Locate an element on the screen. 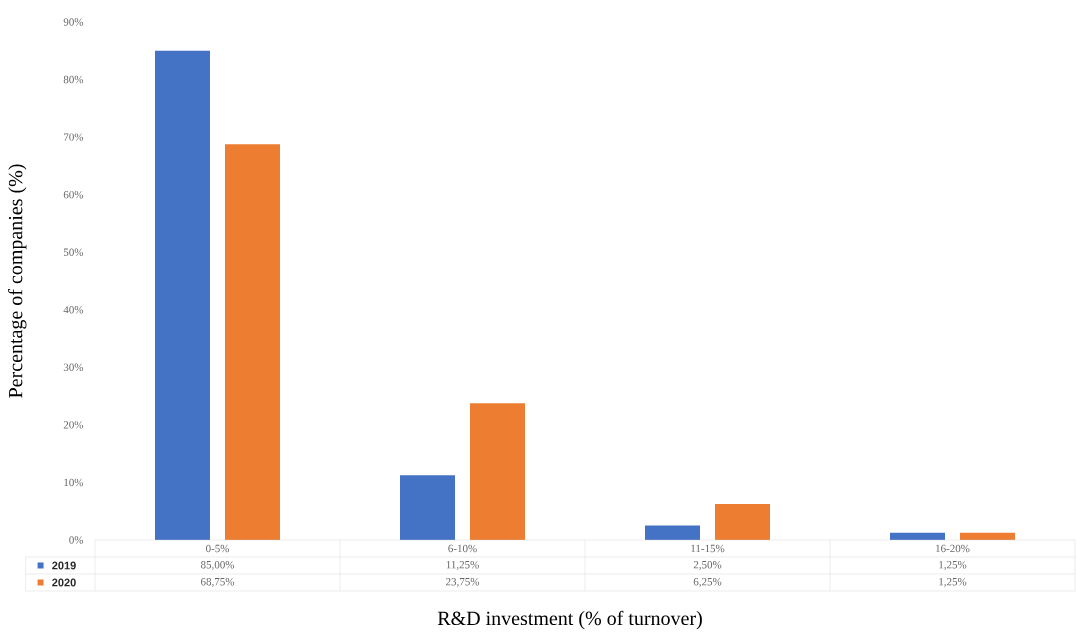 The image size is (1077, 632). y-tick-label: 60% is located at coordinates (73, 194).